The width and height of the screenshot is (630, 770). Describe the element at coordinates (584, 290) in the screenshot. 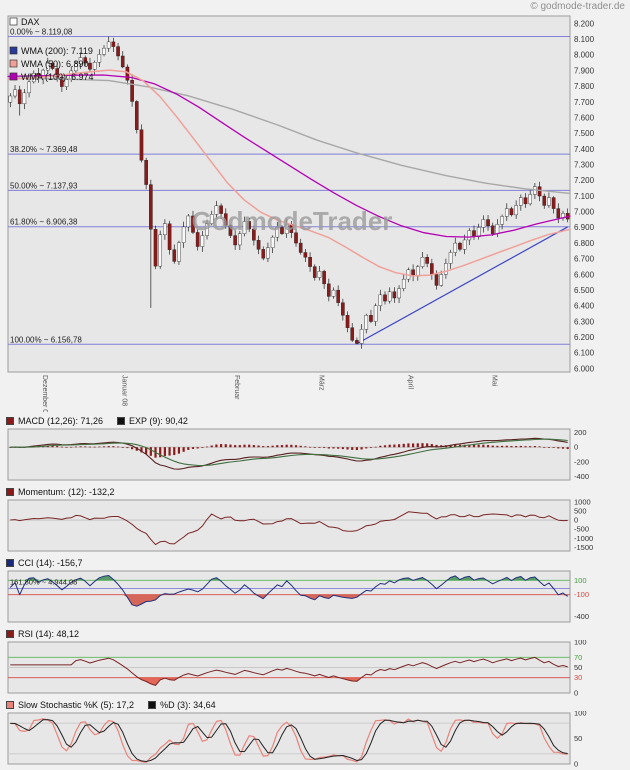

I see `svg-text: 6.500` at that location.